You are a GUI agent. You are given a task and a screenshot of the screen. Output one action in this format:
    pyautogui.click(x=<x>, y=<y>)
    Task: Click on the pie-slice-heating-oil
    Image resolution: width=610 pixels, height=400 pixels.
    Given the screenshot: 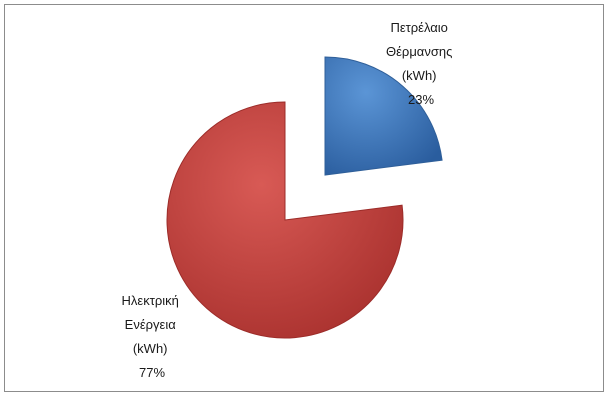 What is the action you would take?
    pyautogui.click(x=383, y=116)
    